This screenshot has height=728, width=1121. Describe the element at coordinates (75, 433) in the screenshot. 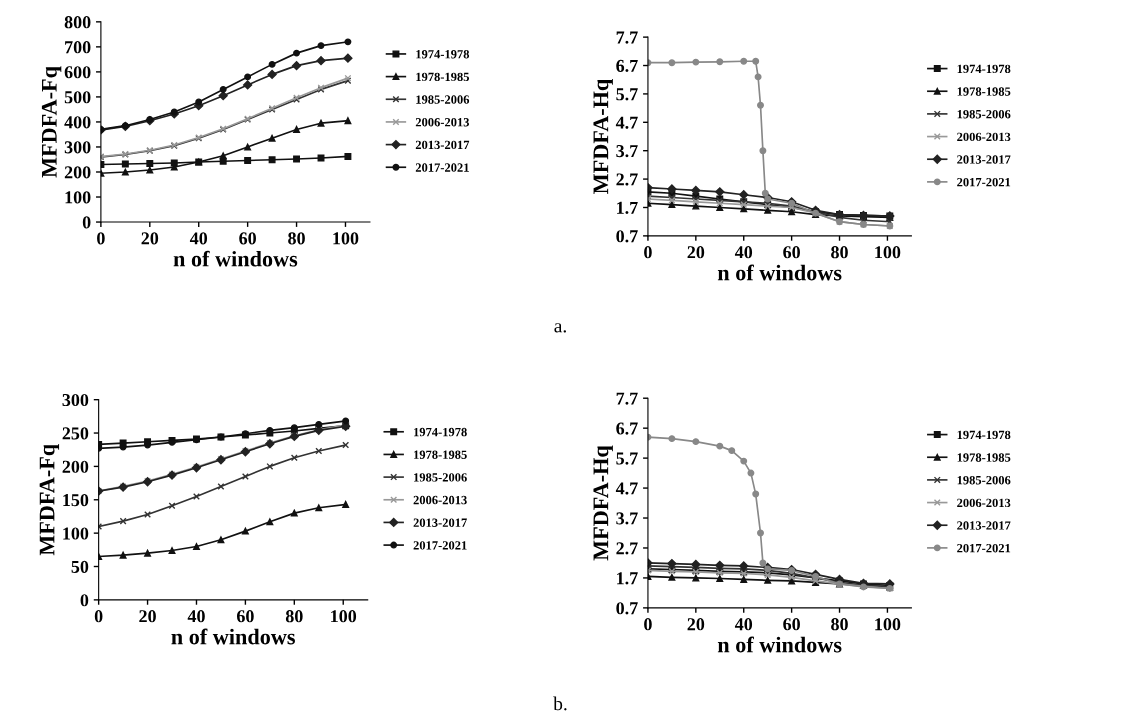

I see `y-tick-label: 250` at that location.